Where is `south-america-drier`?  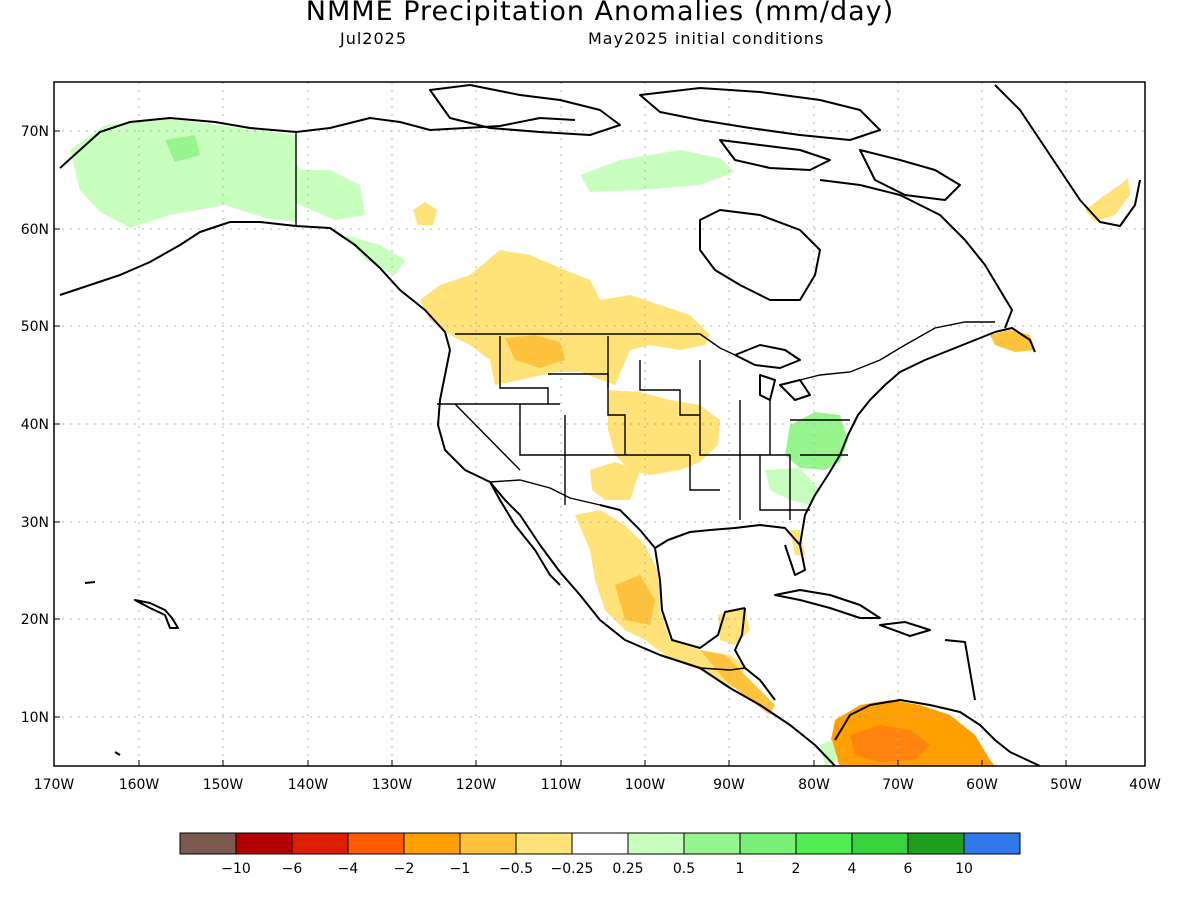 south-america-drier is located at coordinates (890, 743).